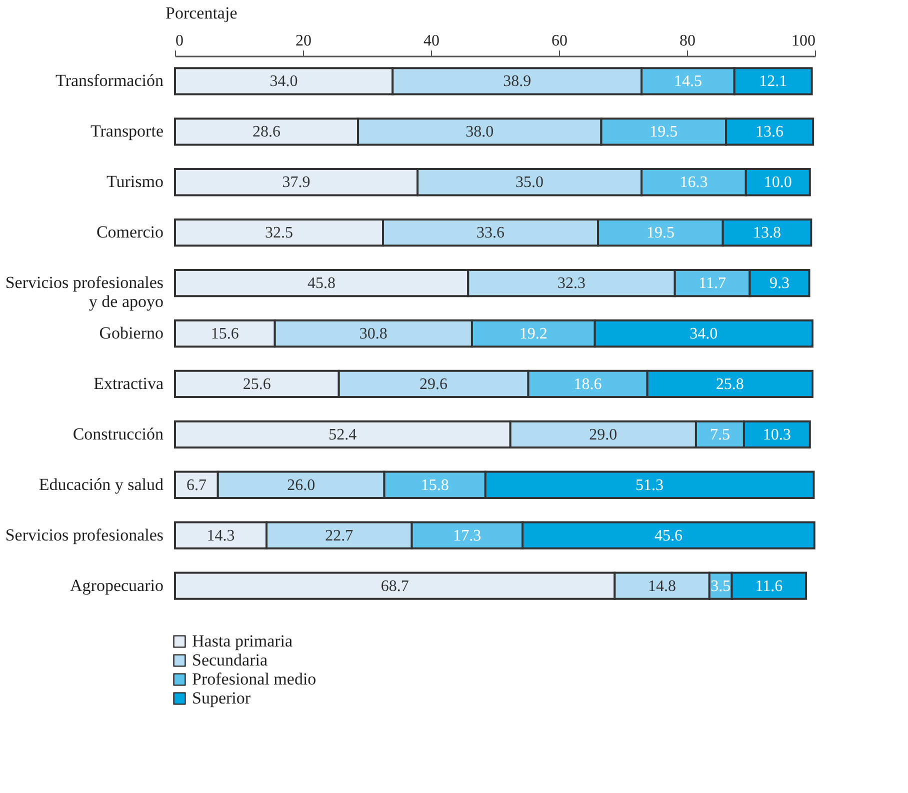 Image resolution: width=908 pixels, height=793 pixels. Describe the element at coordinates (769, 586) in the screenshot. I see `data-label: 11.6` at that location.